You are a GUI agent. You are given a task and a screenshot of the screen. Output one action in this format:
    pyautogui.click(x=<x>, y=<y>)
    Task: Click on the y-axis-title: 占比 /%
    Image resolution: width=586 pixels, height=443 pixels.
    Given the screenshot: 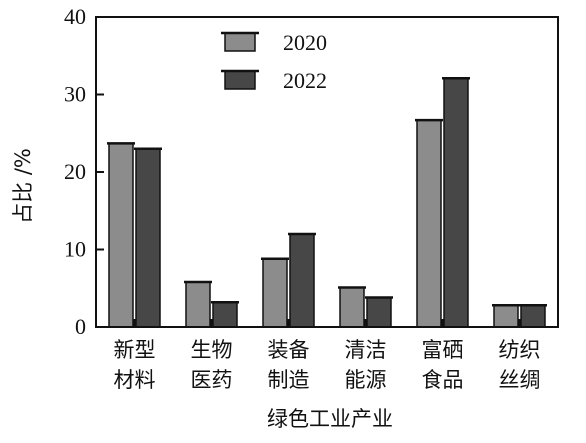 What is the action you would take?
    pyautogui.click(x=23, y=186)
    